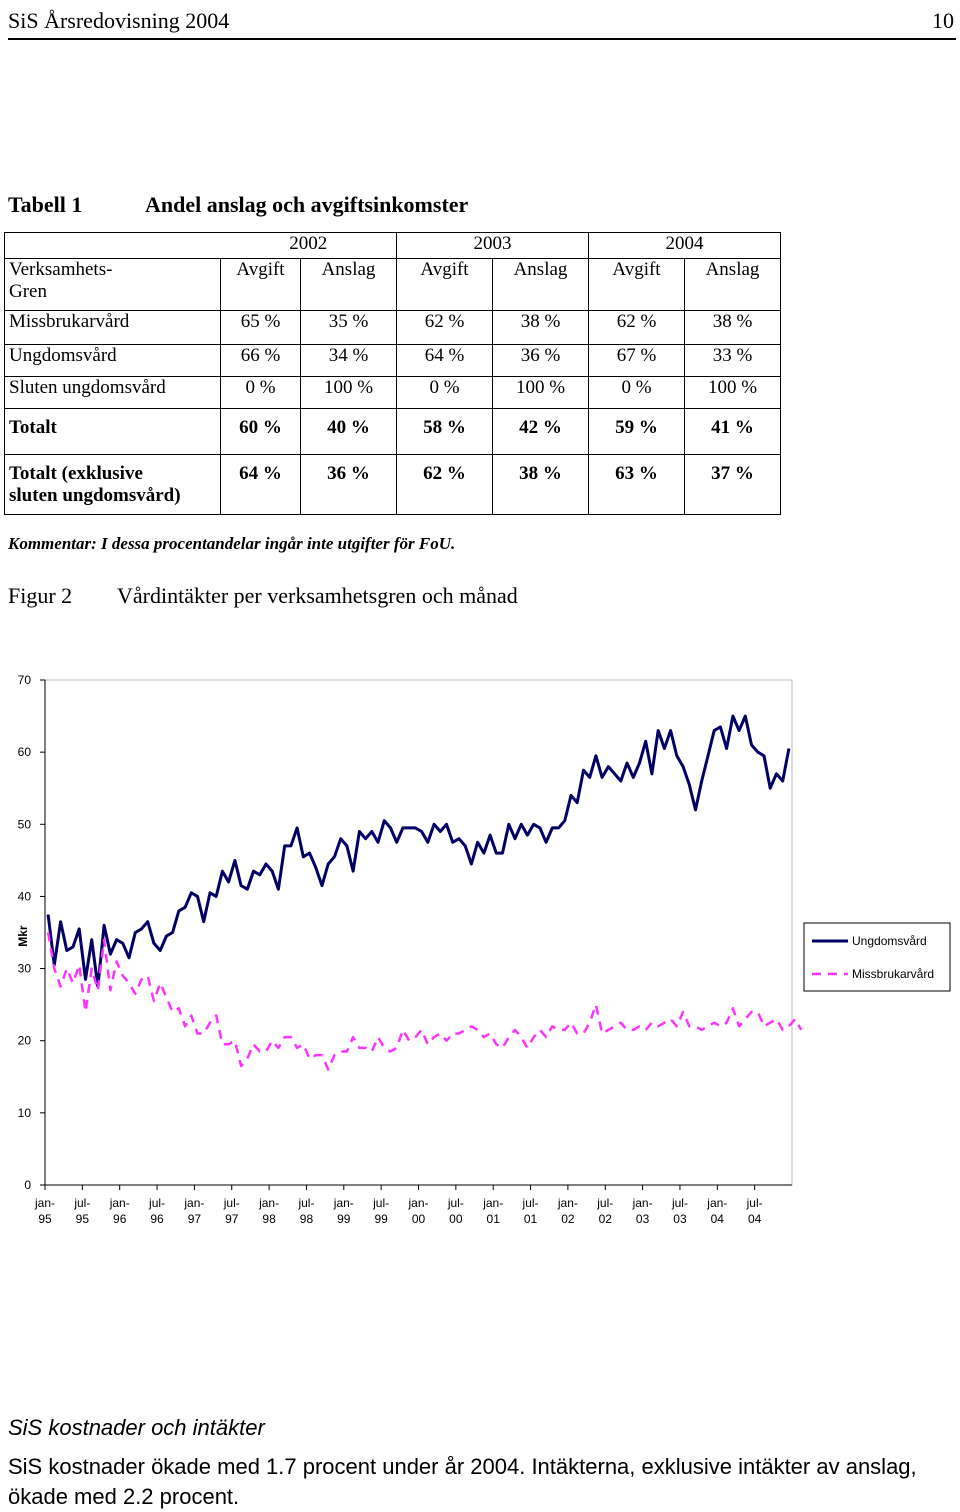 Image resolution: width=960 pixels, height=1512 pixels. Describe the element at coordinates (25, 969) in the screenshot. I see `y-tick-label: 30` at that location.